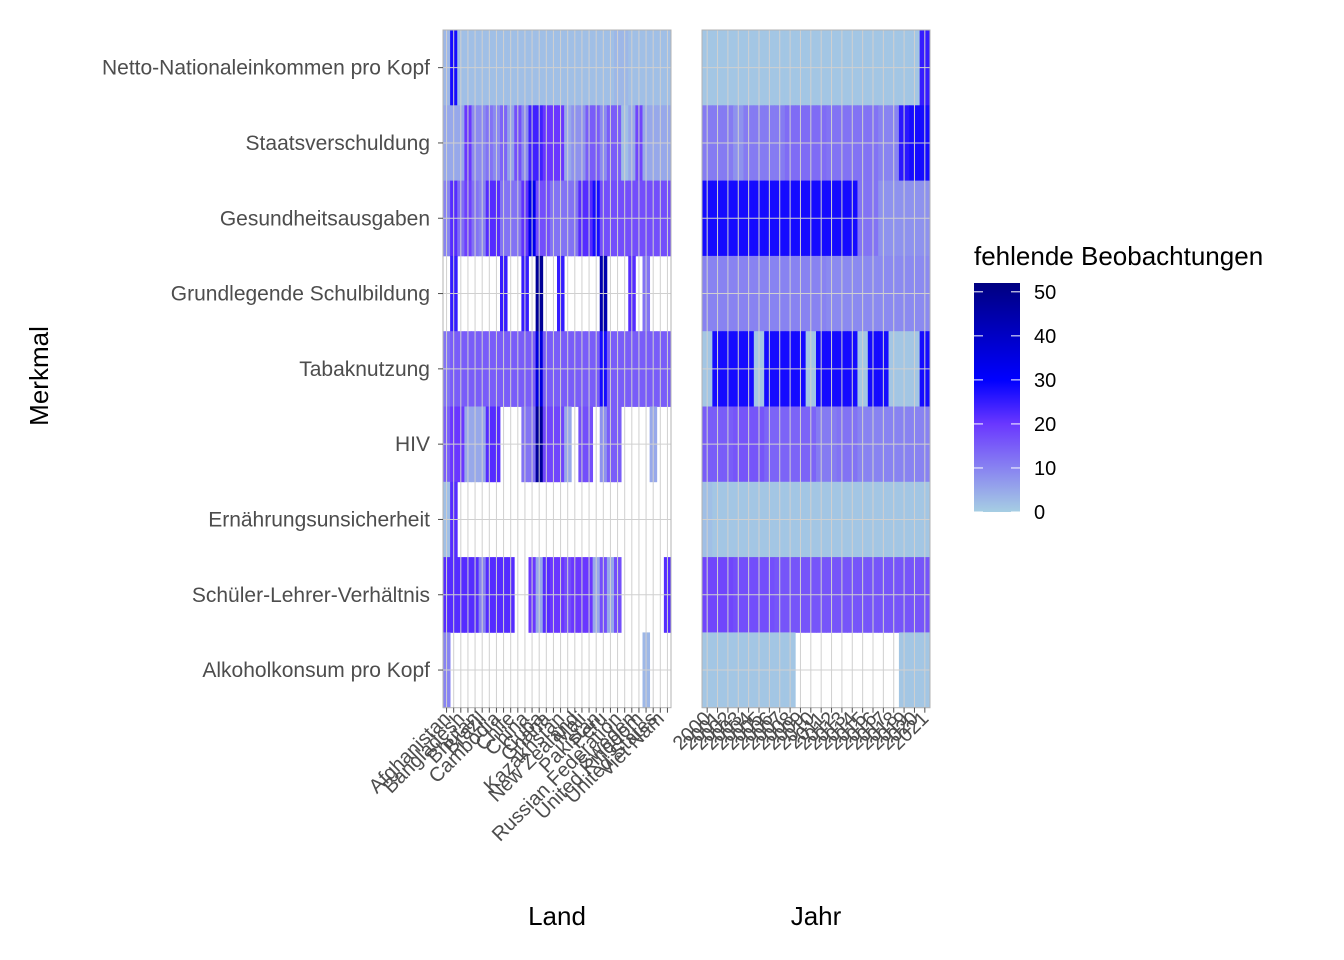  What do you see at coordinates (1039, 513) in the screenshot?
I see `legend-tick-label: 0` at bounding box center [1039, 513].